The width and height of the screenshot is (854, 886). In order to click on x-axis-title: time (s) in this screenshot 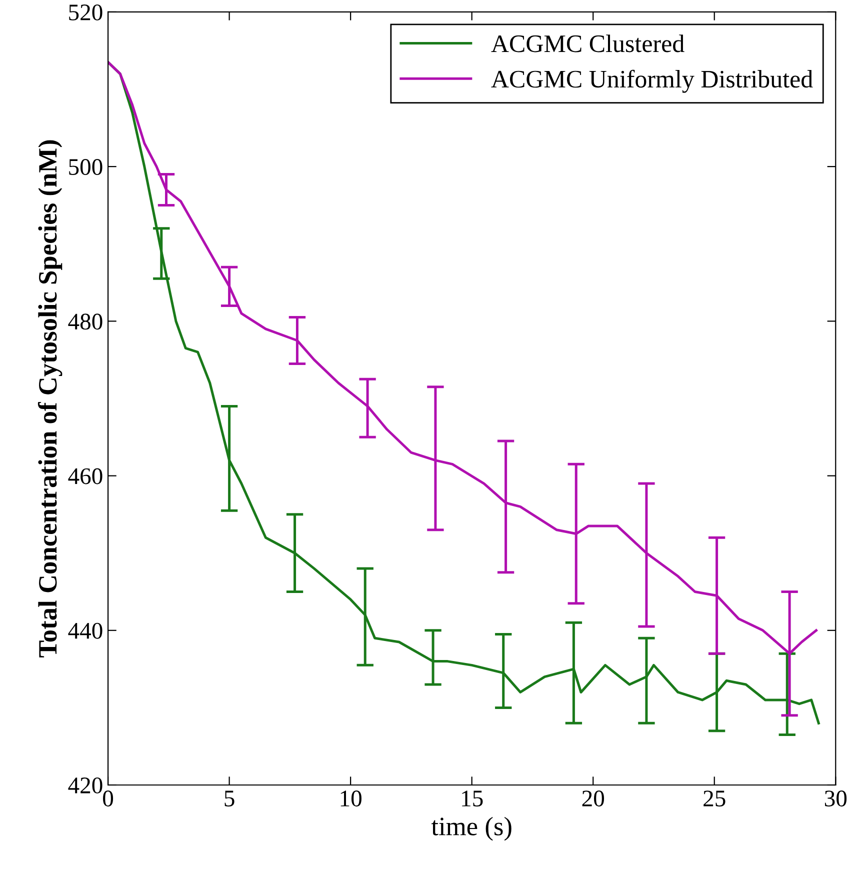, I will do `click(471, 828)`.